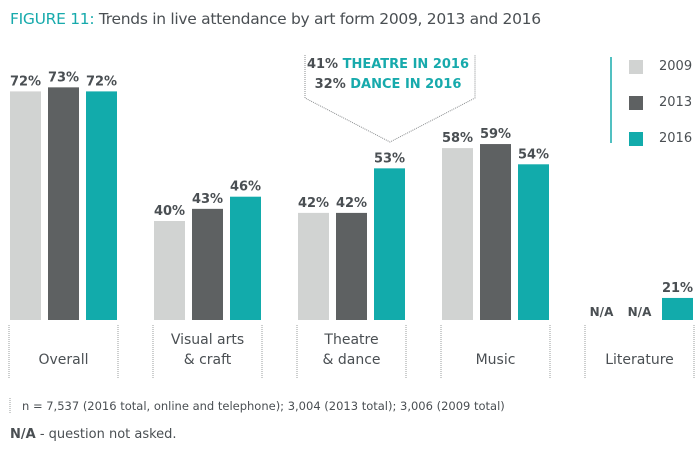 Image resolution: width=700 pixels, height=449 pixels. I want to click on bar-music-2013, so click(495, 232).